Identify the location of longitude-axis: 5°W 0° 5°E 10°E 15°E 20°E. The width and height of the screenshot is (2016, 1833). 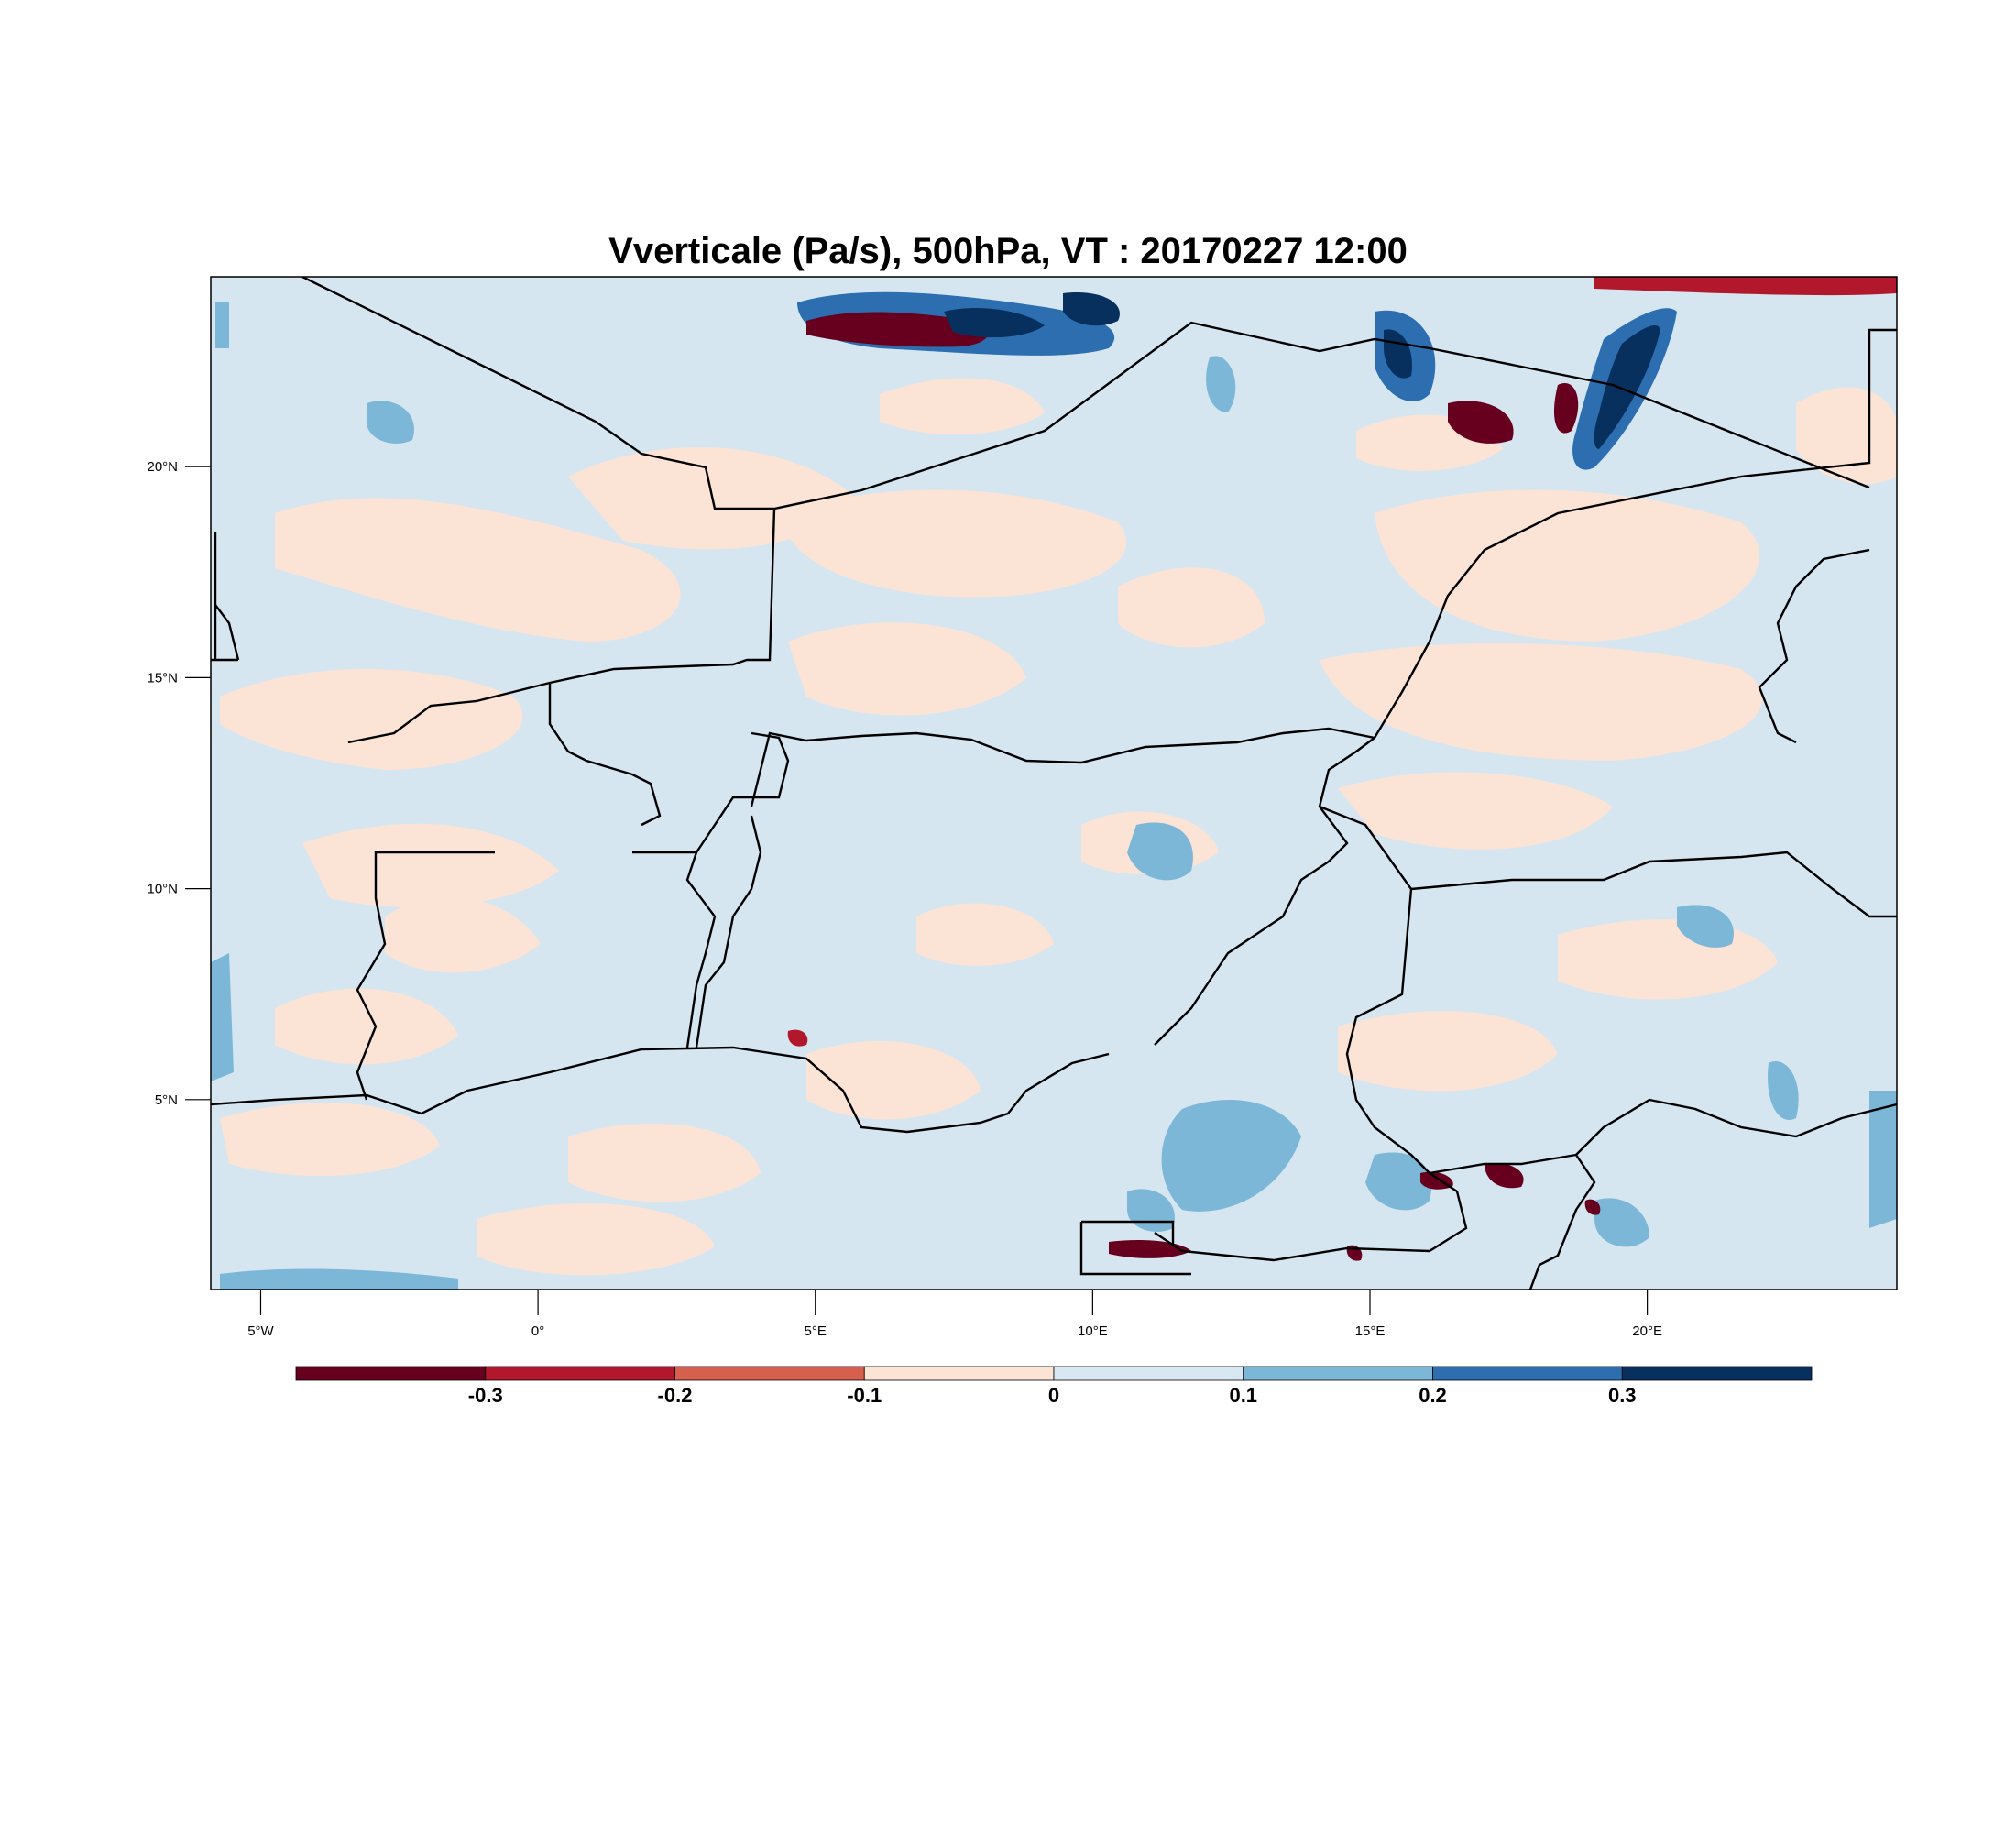
(954, 1314).